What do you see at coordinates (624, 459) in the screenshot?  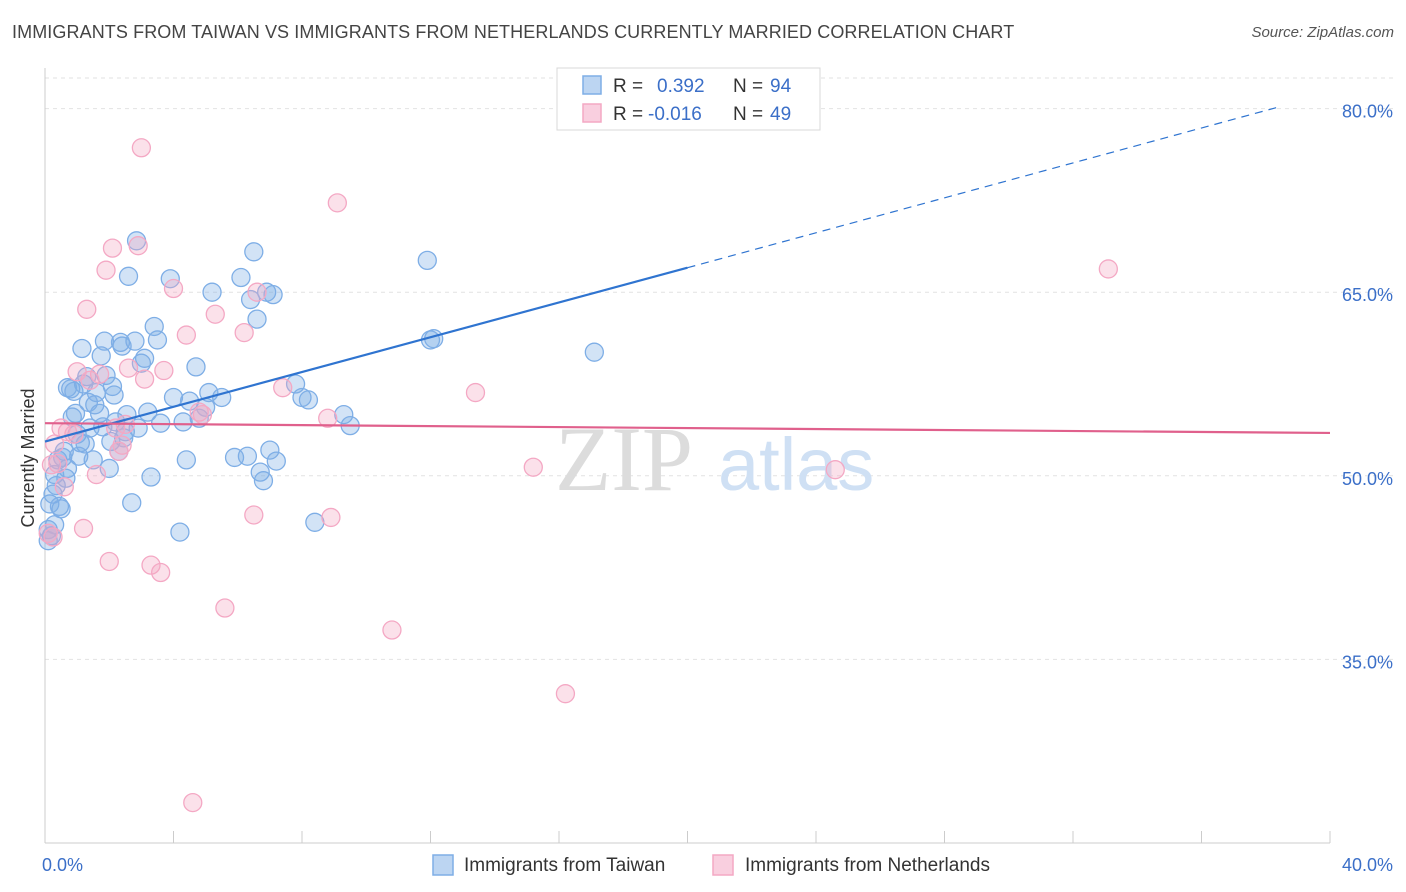 I see `watermark-zip: ZIP` at bounding box center [624, 459].